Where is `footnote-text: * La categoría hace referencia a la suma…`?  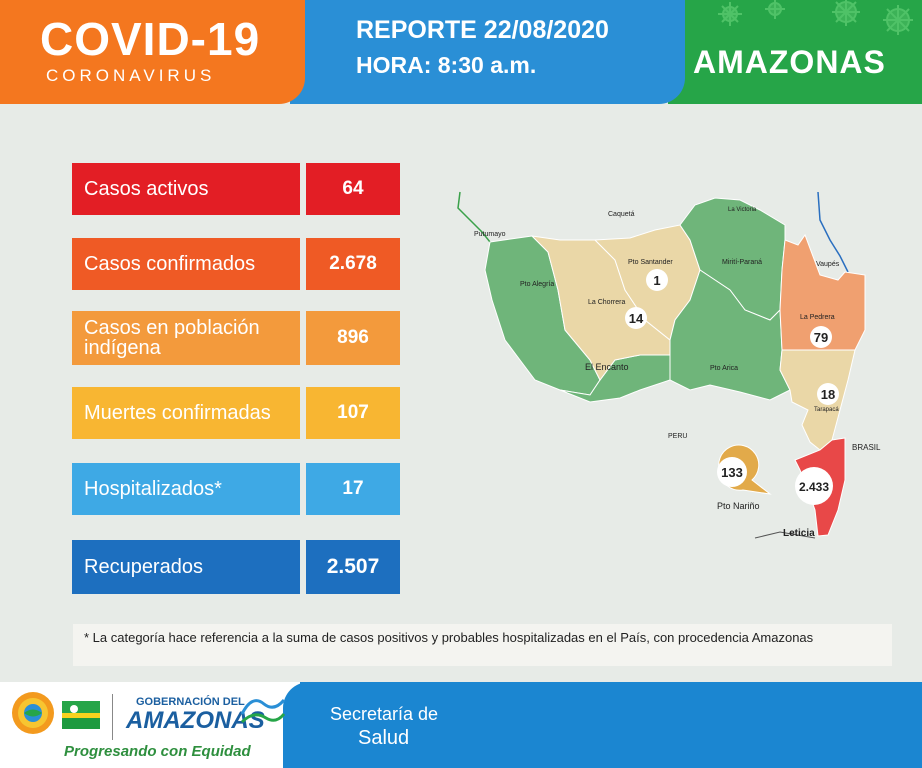 footnote-text: * La categoría hace referencia a la suma… is located at coordinates (449, 637).